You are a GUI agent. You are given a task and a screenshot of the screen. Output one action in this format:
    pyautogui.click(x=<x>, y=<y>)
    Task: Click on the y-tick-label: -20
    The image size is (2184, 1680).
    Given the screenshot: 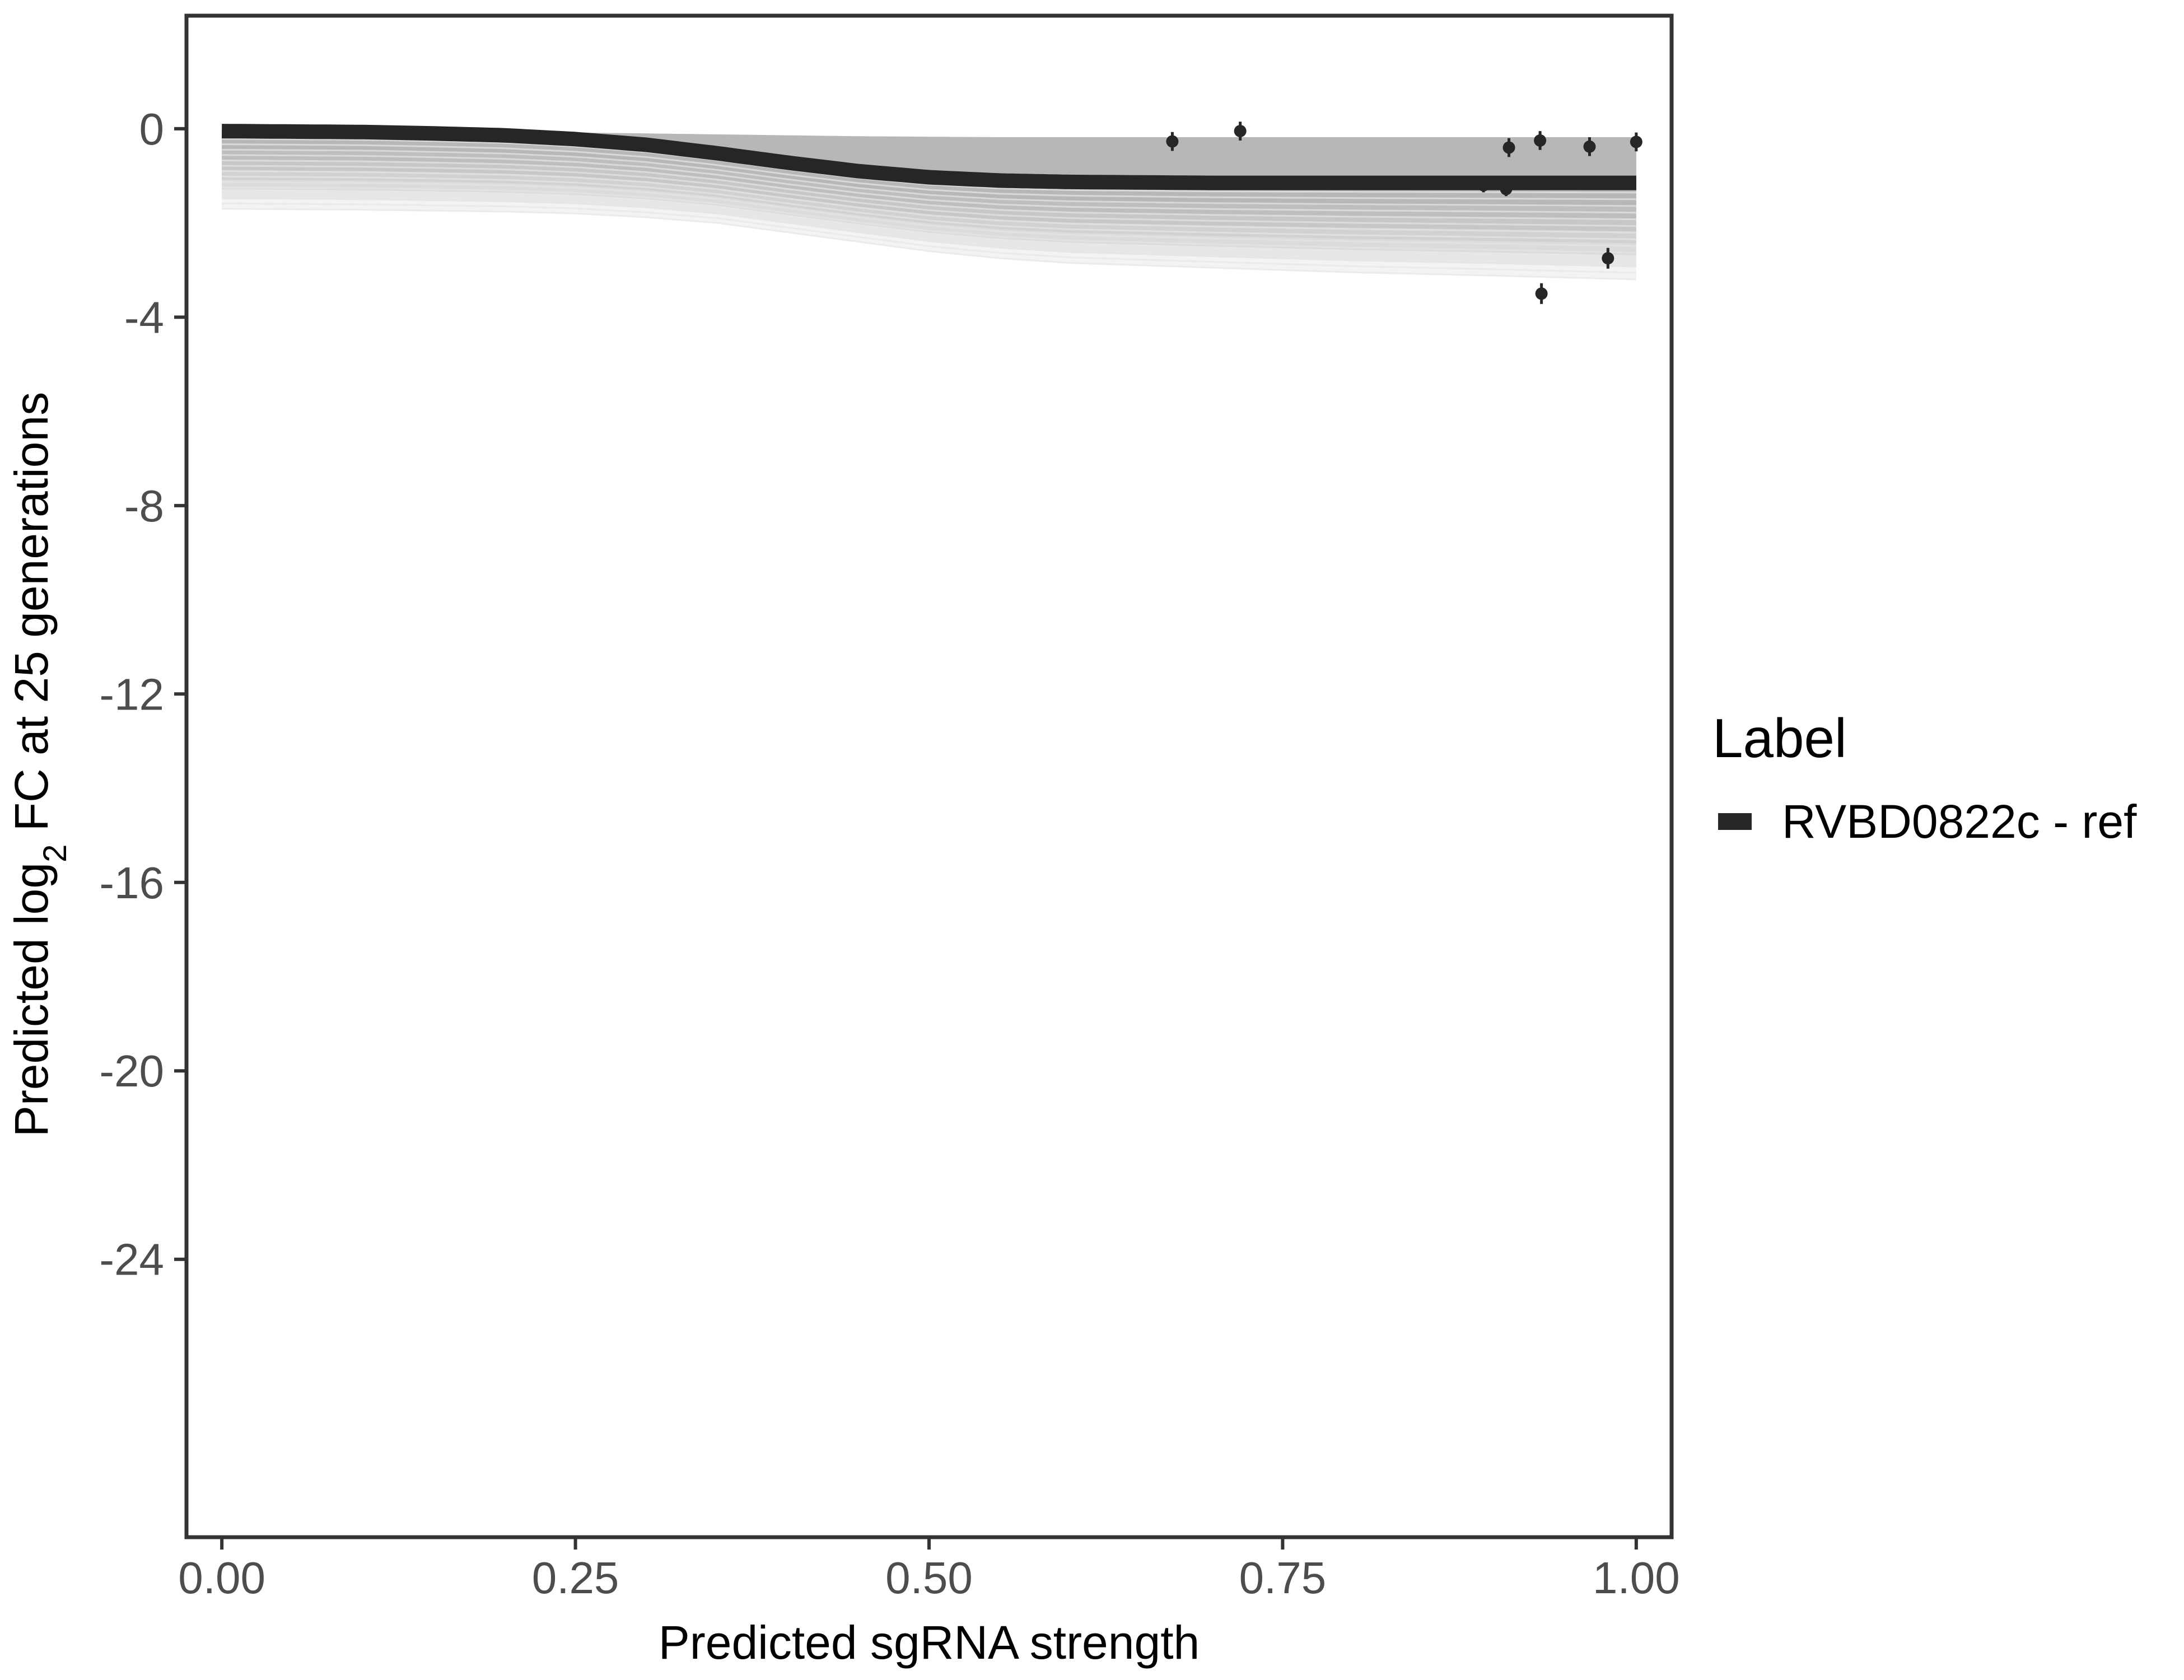 What is the action you would take?
    pyautogui.click(x=132, y=1071)
    